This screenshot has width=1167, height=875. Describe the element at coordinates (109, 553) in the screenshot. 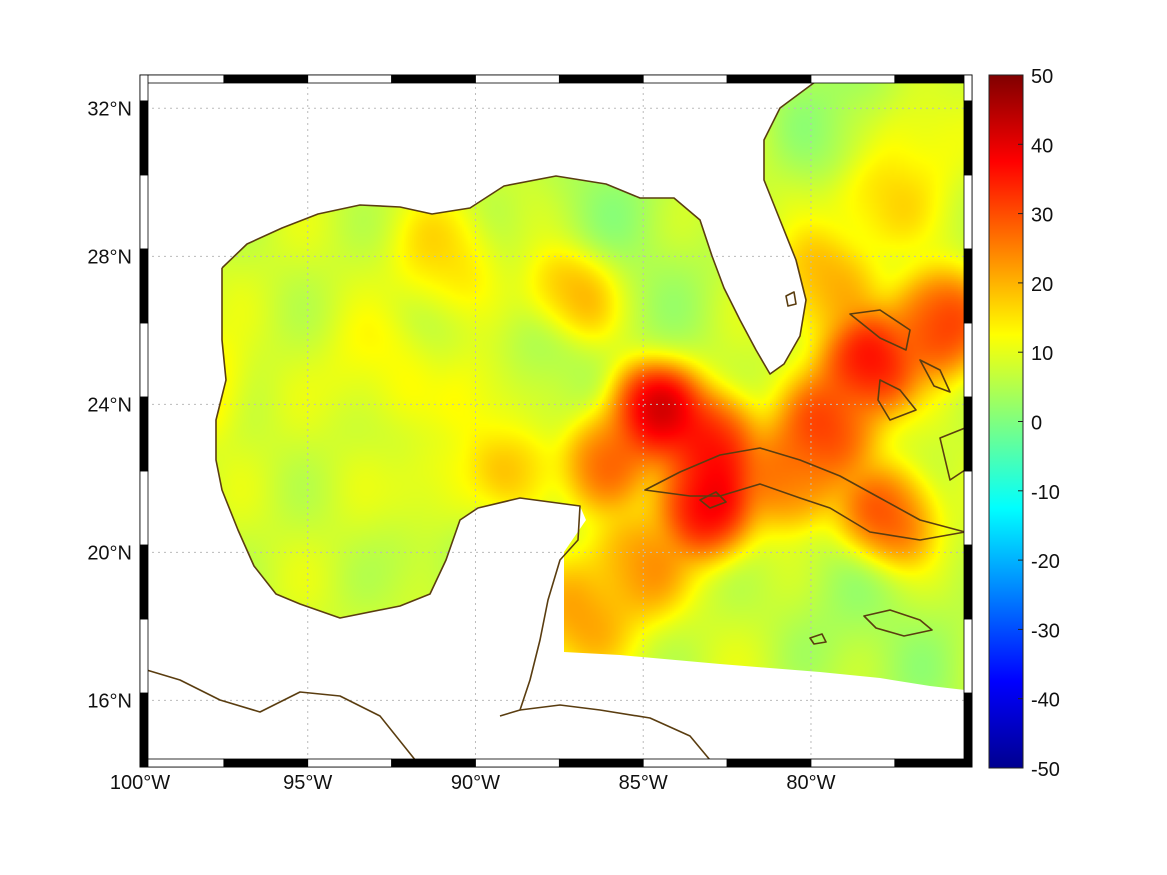

I see `y-tick-label: 20°N` at that location.